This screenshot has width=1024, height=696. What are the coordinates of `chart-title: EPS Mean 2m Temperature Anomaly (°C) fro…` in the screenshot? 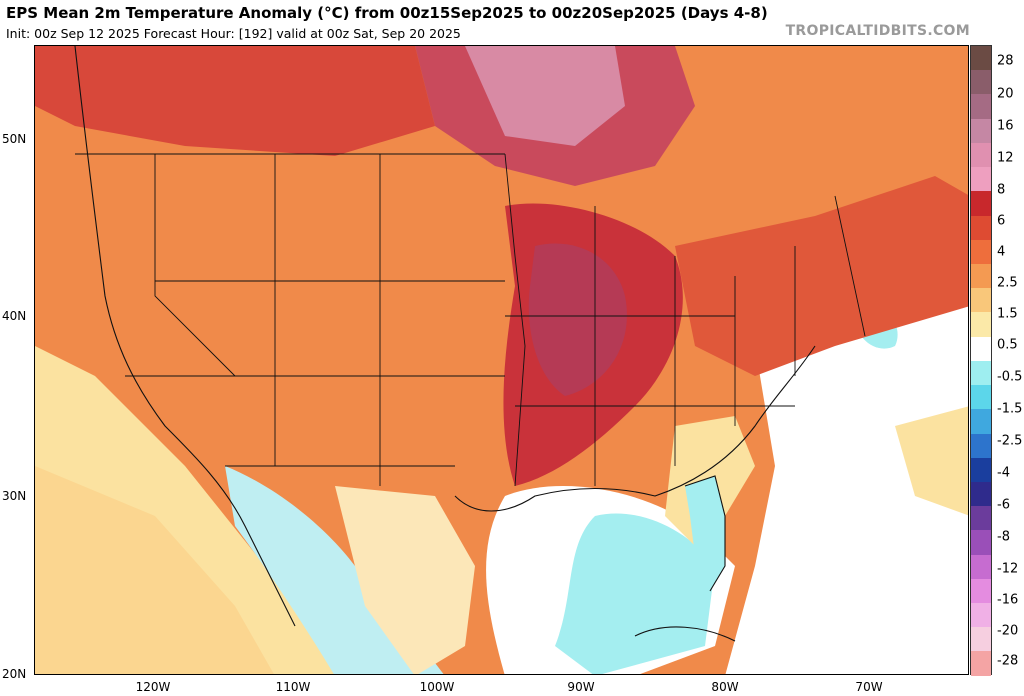 It's located at (387, 13).